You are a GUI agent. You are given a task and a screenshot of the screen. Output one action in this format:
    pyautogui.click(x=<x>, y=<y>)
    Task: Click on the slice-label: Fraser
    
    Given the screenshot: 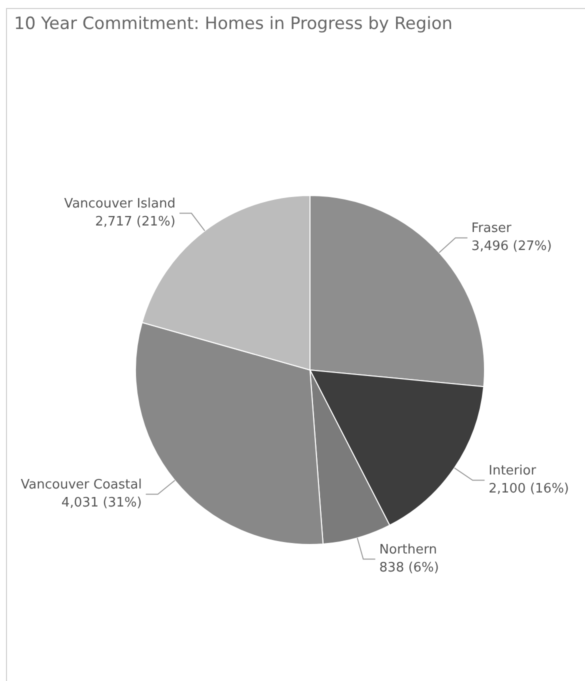 What is the action you would take?
    pyautogui.click(x=491, y=228)
    